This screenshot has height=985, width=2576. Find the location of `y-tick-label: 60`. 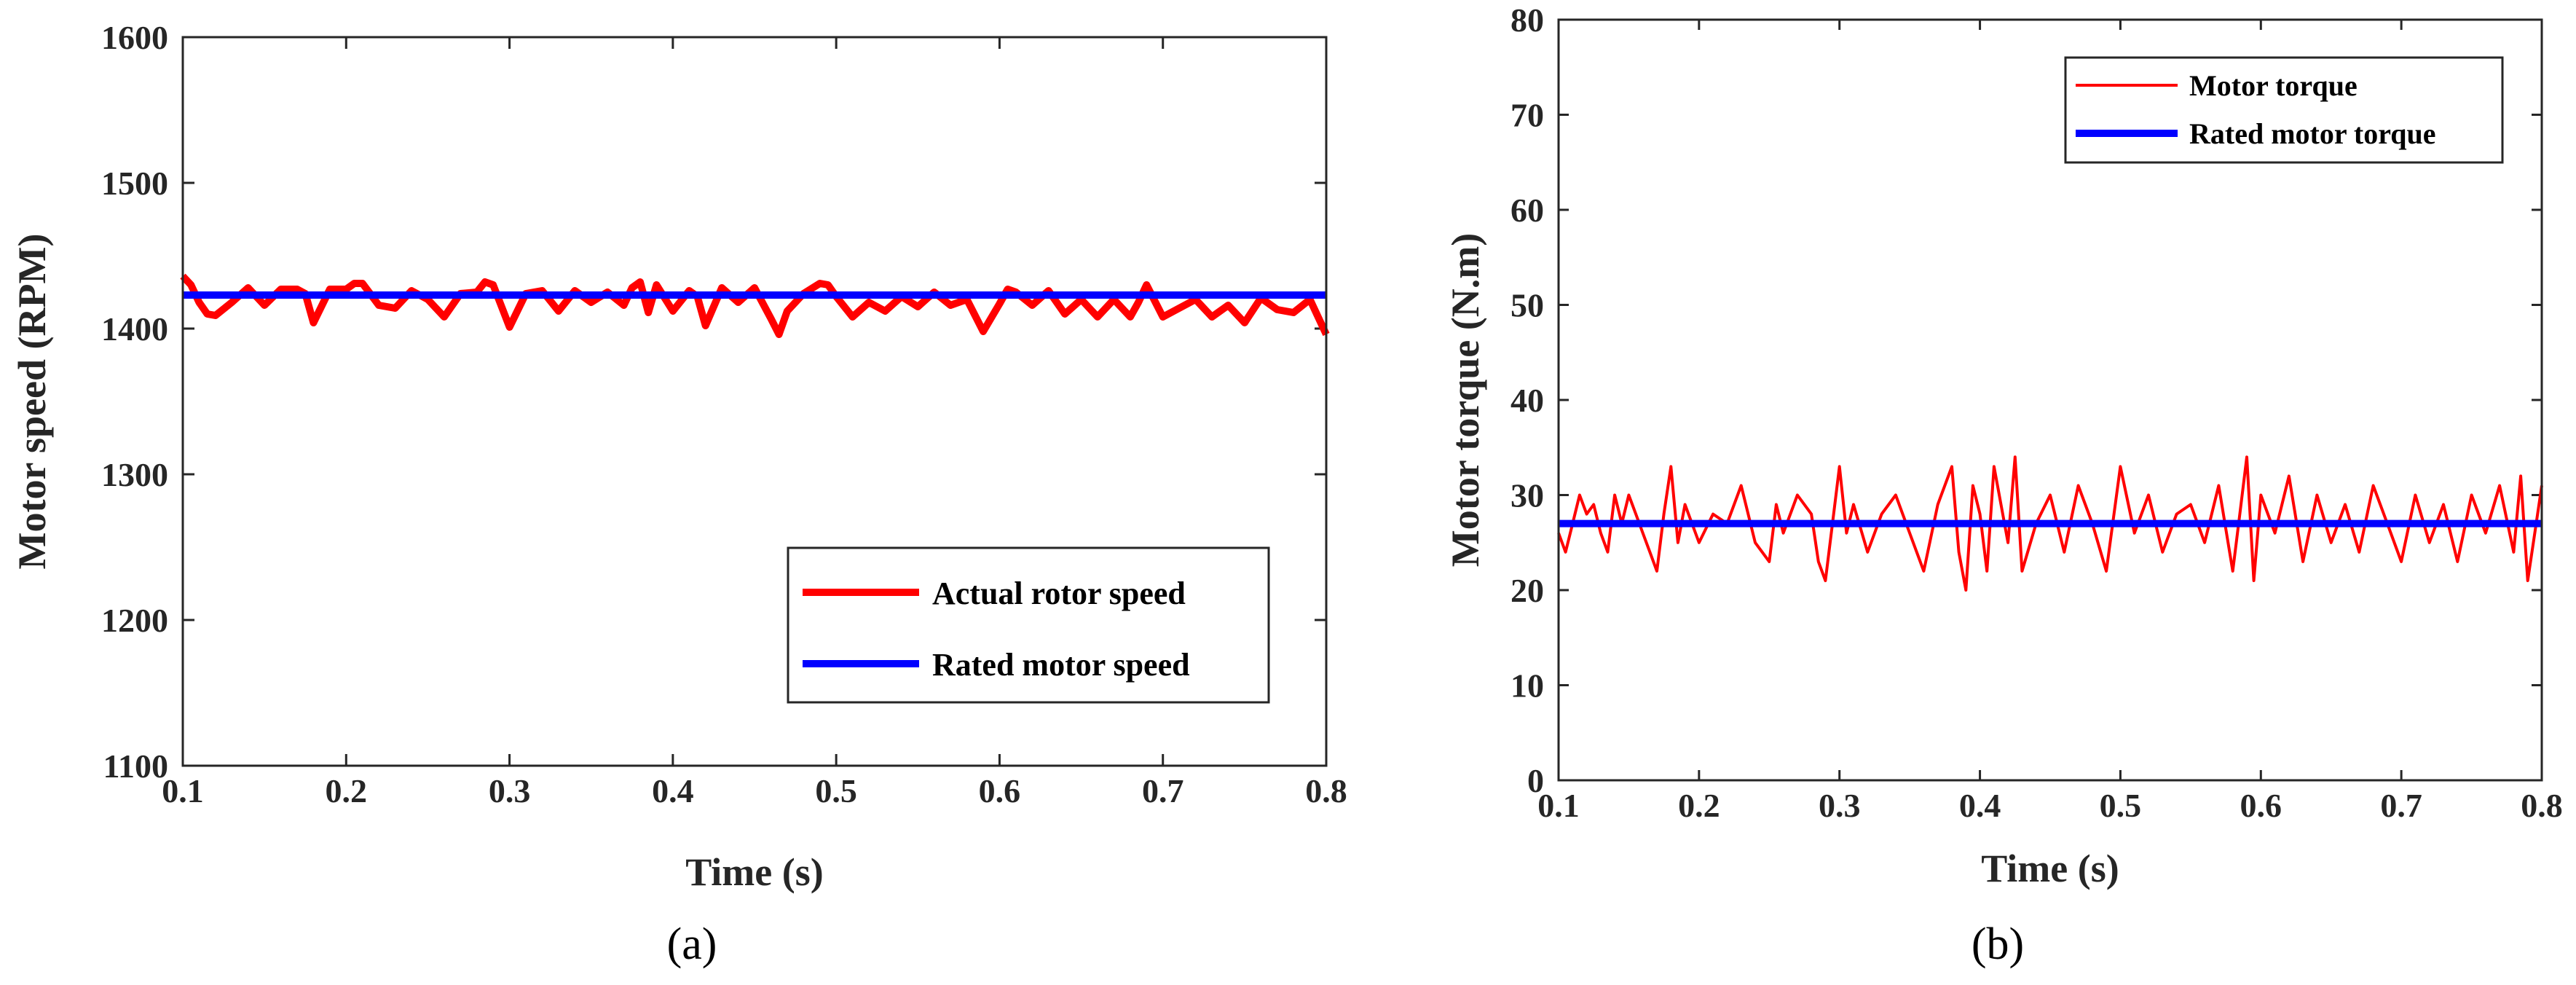

y-tick-label: 60 is located at coordinates (1527, 210).